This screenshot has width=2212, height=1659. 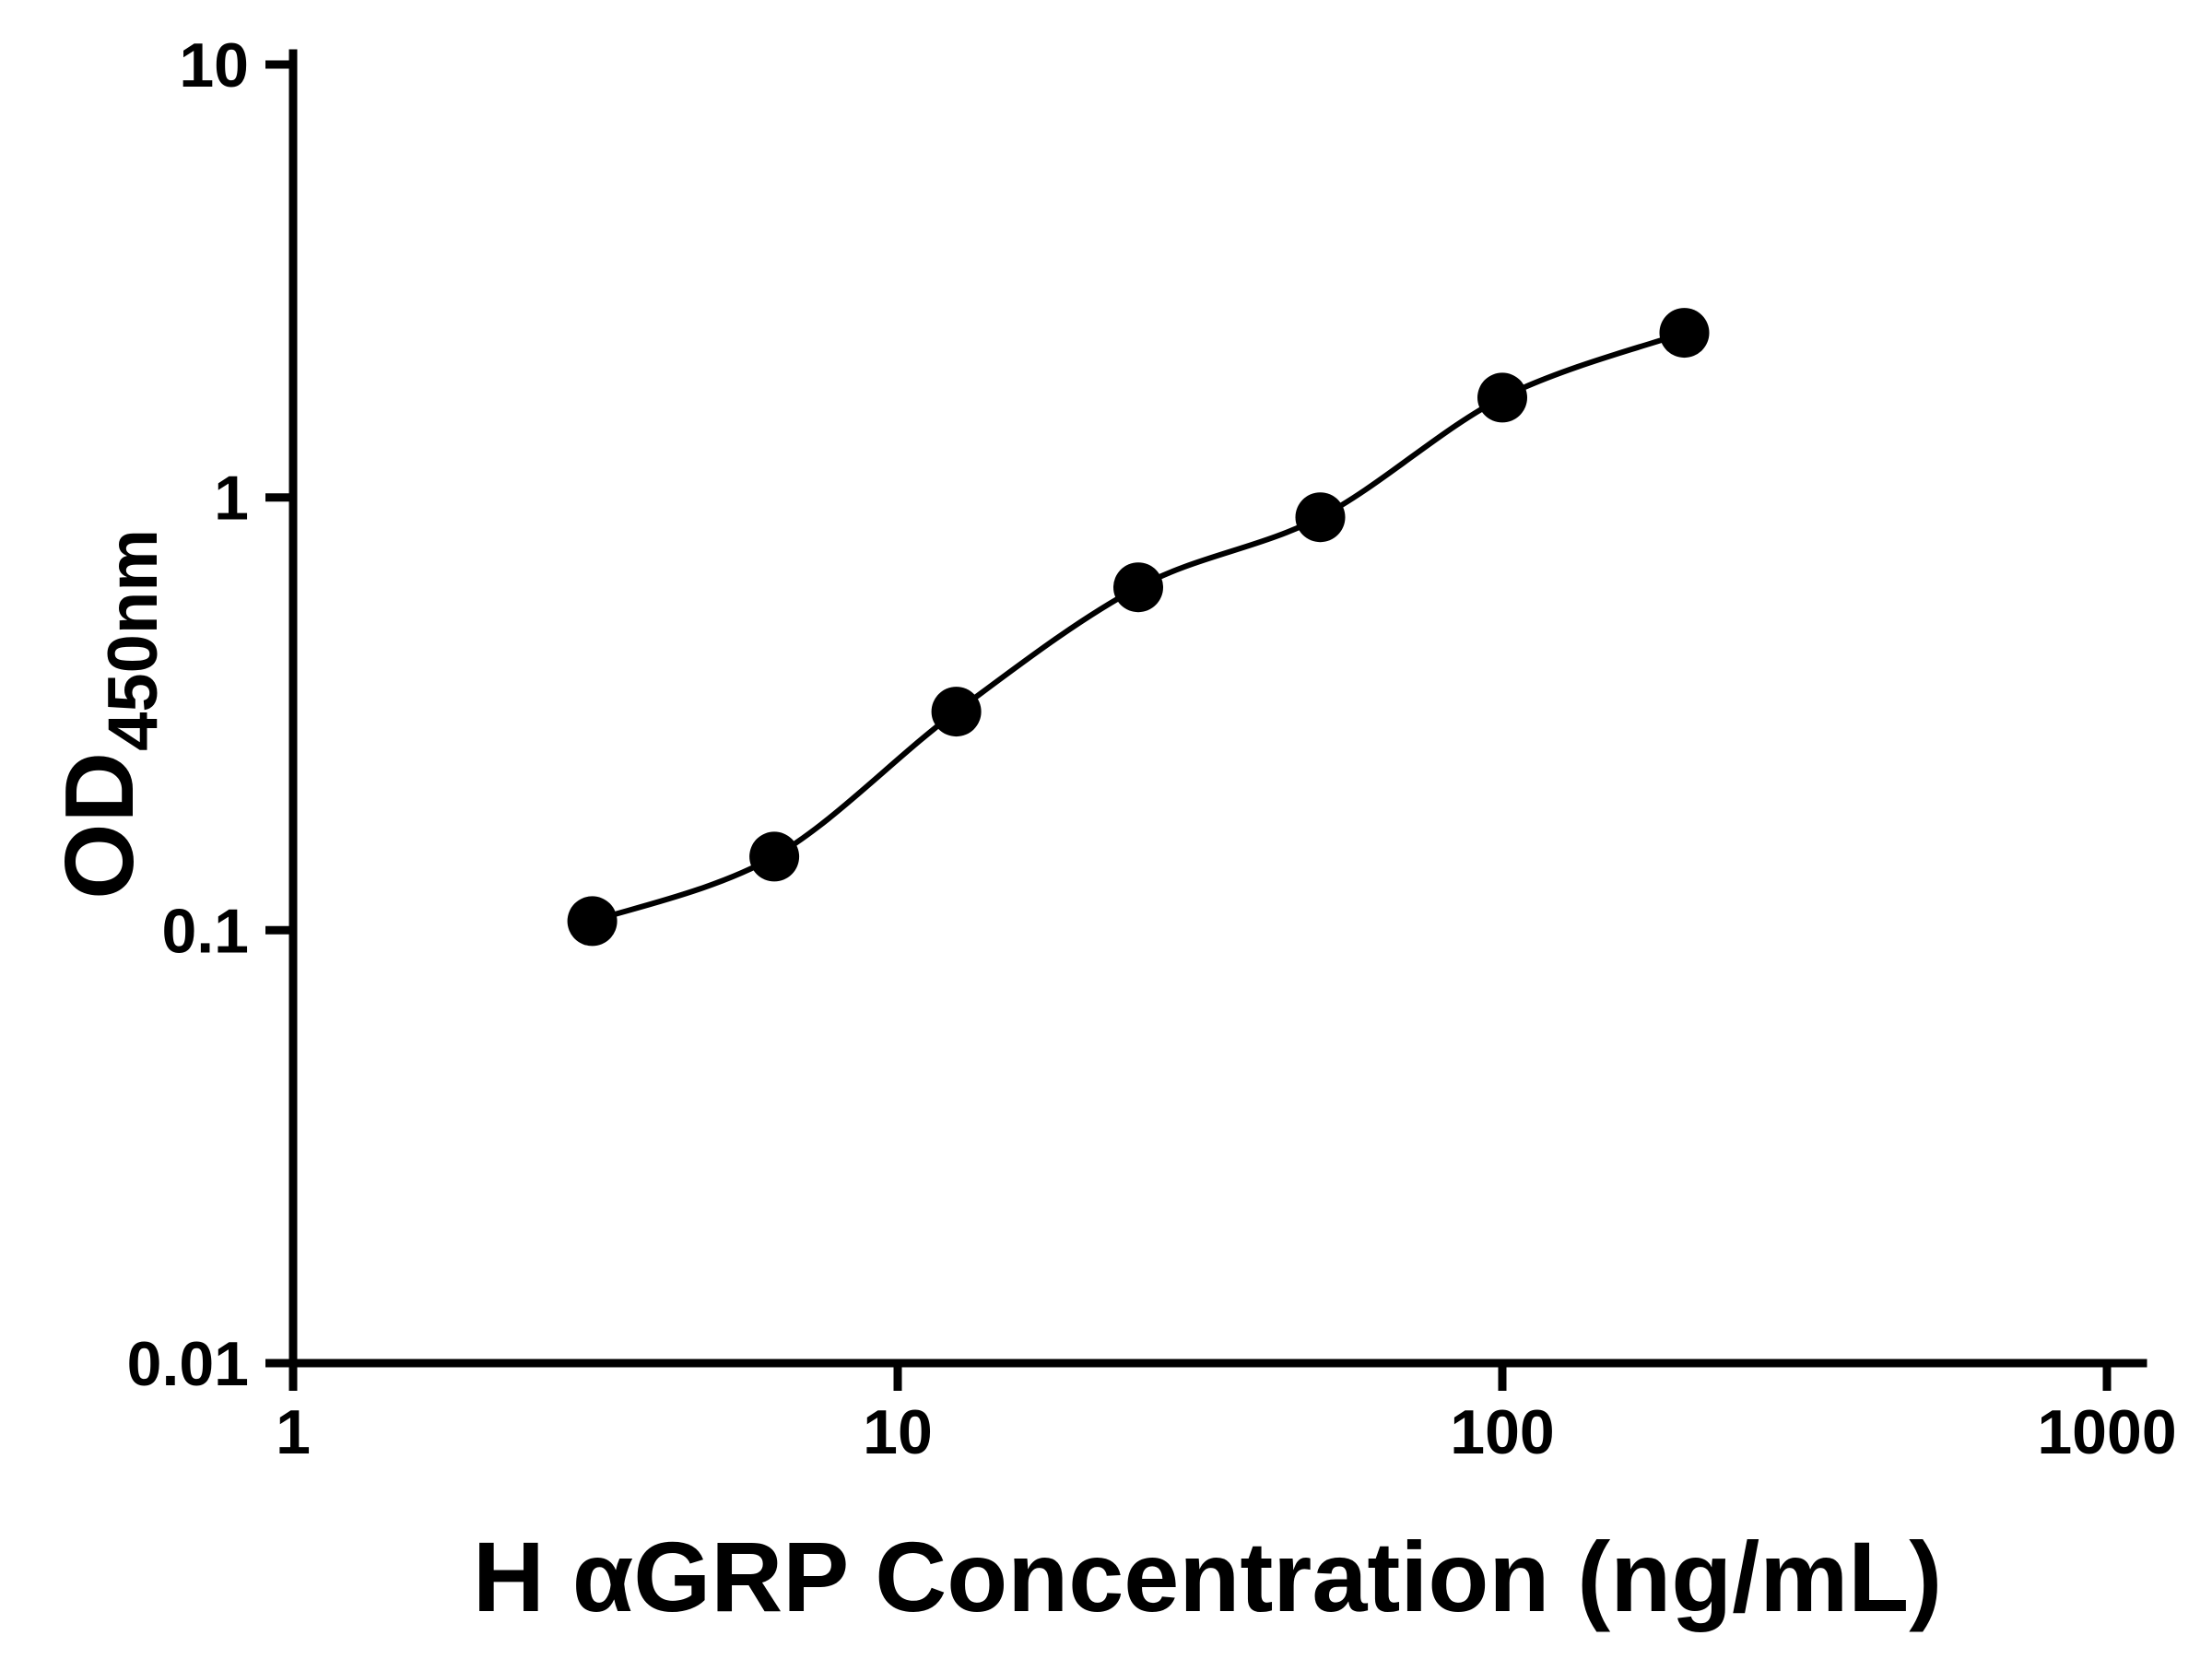 What do you see at coordinates (231, 499) in the screenshot?
I see `y-tick-label: 1` at bounding box center [231, 499].